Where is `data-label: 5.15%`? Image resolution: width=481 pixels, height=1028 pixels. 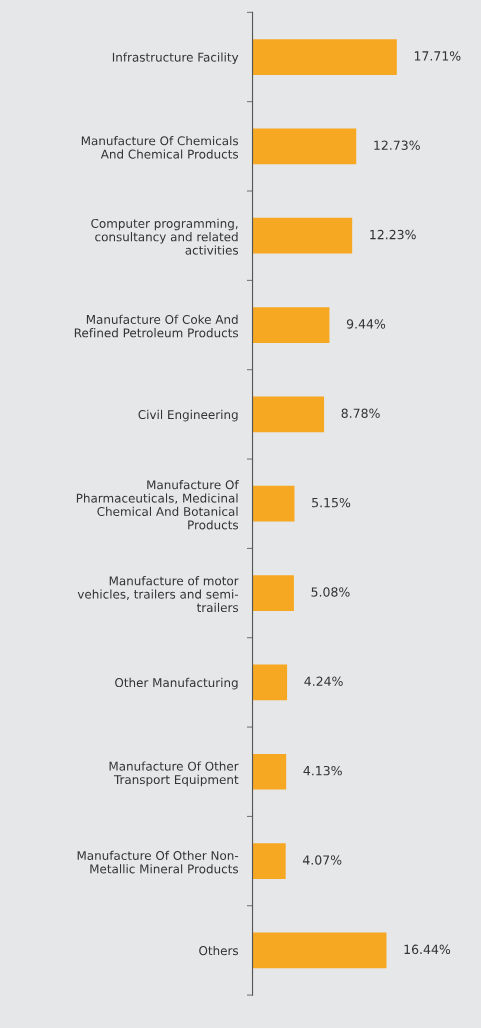
data-label: 5.15% is located at coordinates (331, 502).